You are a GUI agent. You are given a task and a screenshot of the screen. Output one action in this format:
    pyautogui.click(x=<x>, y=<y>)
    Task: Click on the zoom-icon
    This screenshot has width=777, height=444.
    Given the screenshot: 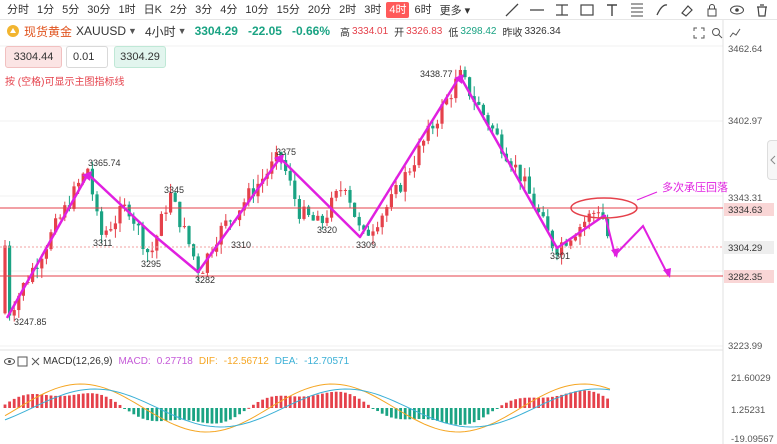 What is the action you would take?
    pyautogui.click(x=717, y=33)
    